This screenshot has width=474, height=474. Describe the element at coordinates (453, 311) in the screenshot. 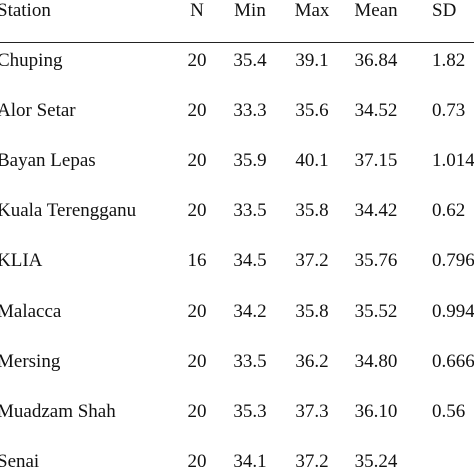

I see `cell-sd: 0.994` at that location.